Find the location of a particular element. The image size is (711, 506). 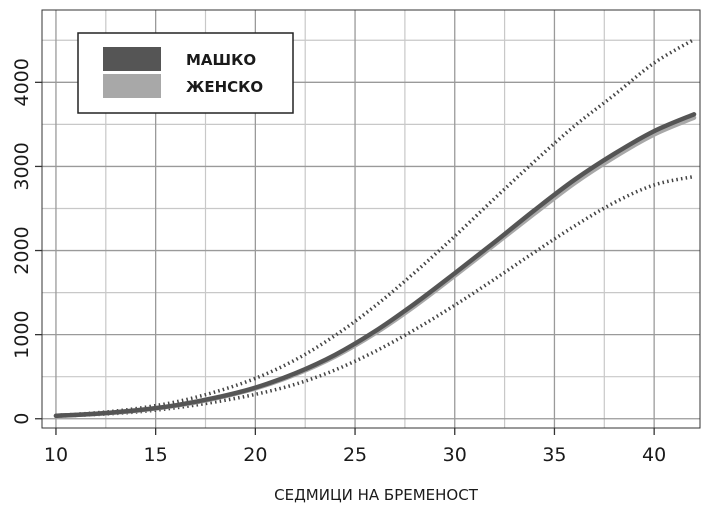

x-tick-label: 20 is located at coordinates (255, 455).